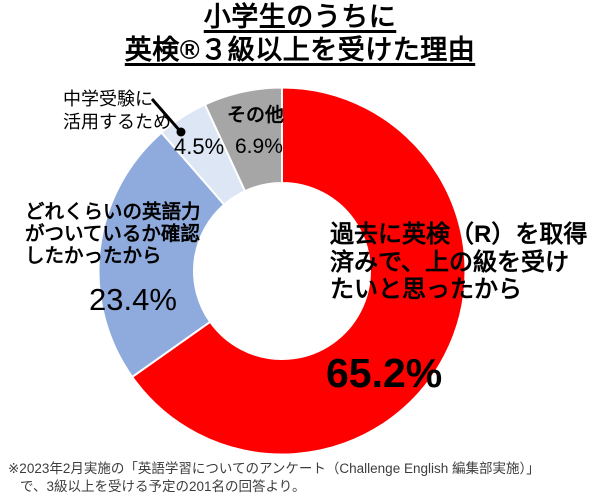 The width and height of the screenshot is (600, 500). Describe the element at coordinates (256, 115) in the screenshot. I see `slice-label-gray: その他` at that location.